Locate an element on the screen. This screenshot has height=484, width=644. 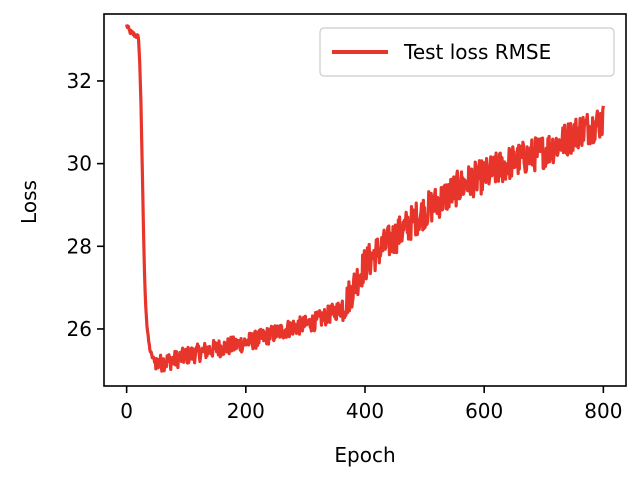
x-tick-label: 200 is located at coordinates (246, 411).